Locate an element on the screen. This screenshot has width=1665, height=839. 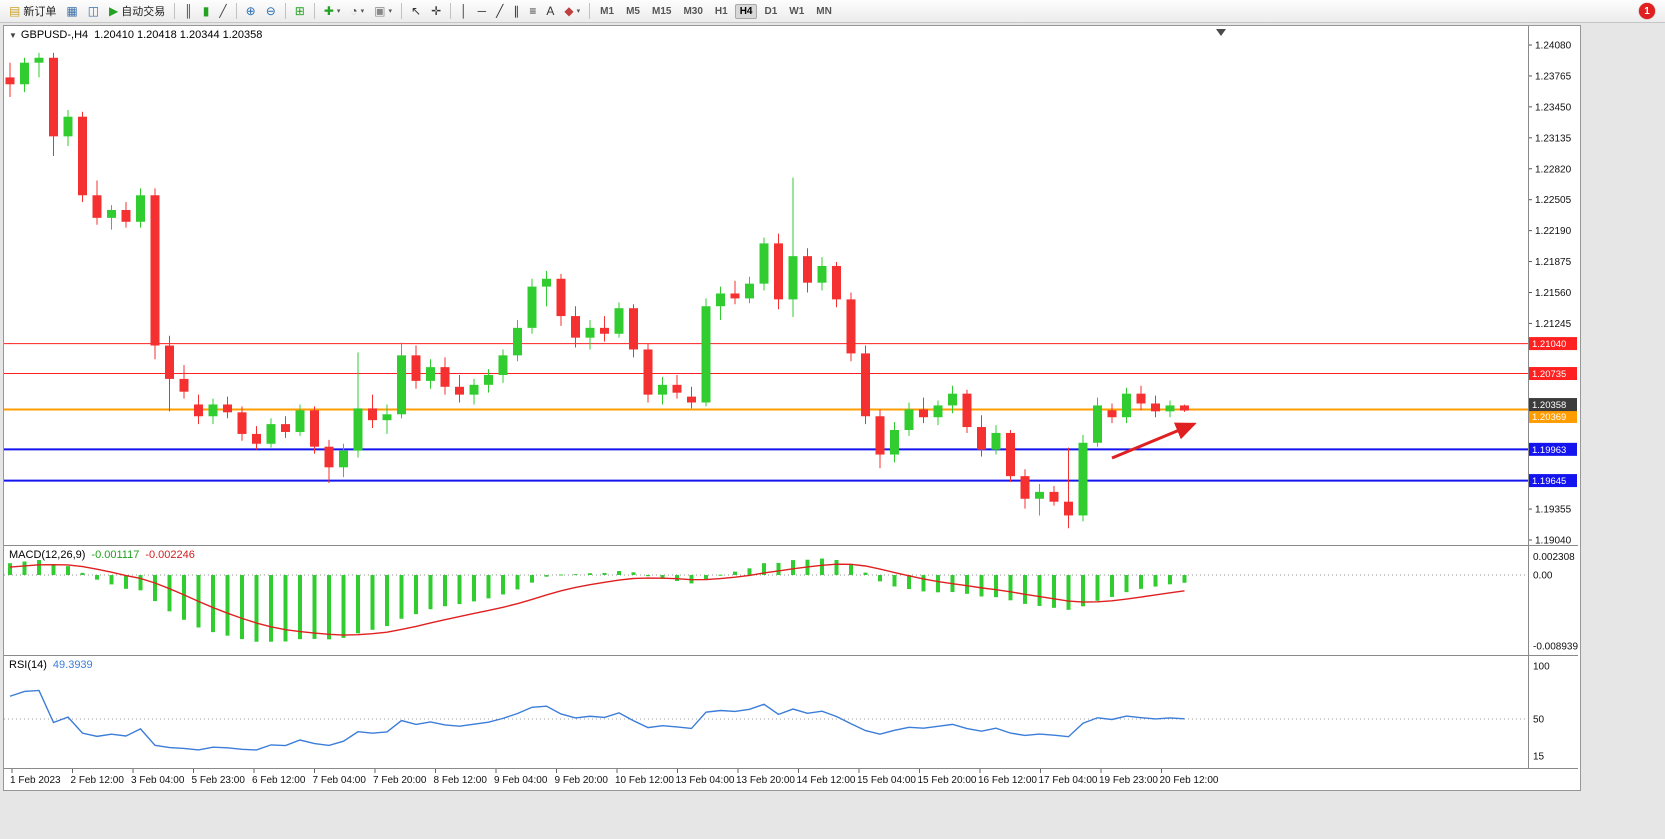
chevron-down-icon: ▾ is located at coordinates (578, 11).